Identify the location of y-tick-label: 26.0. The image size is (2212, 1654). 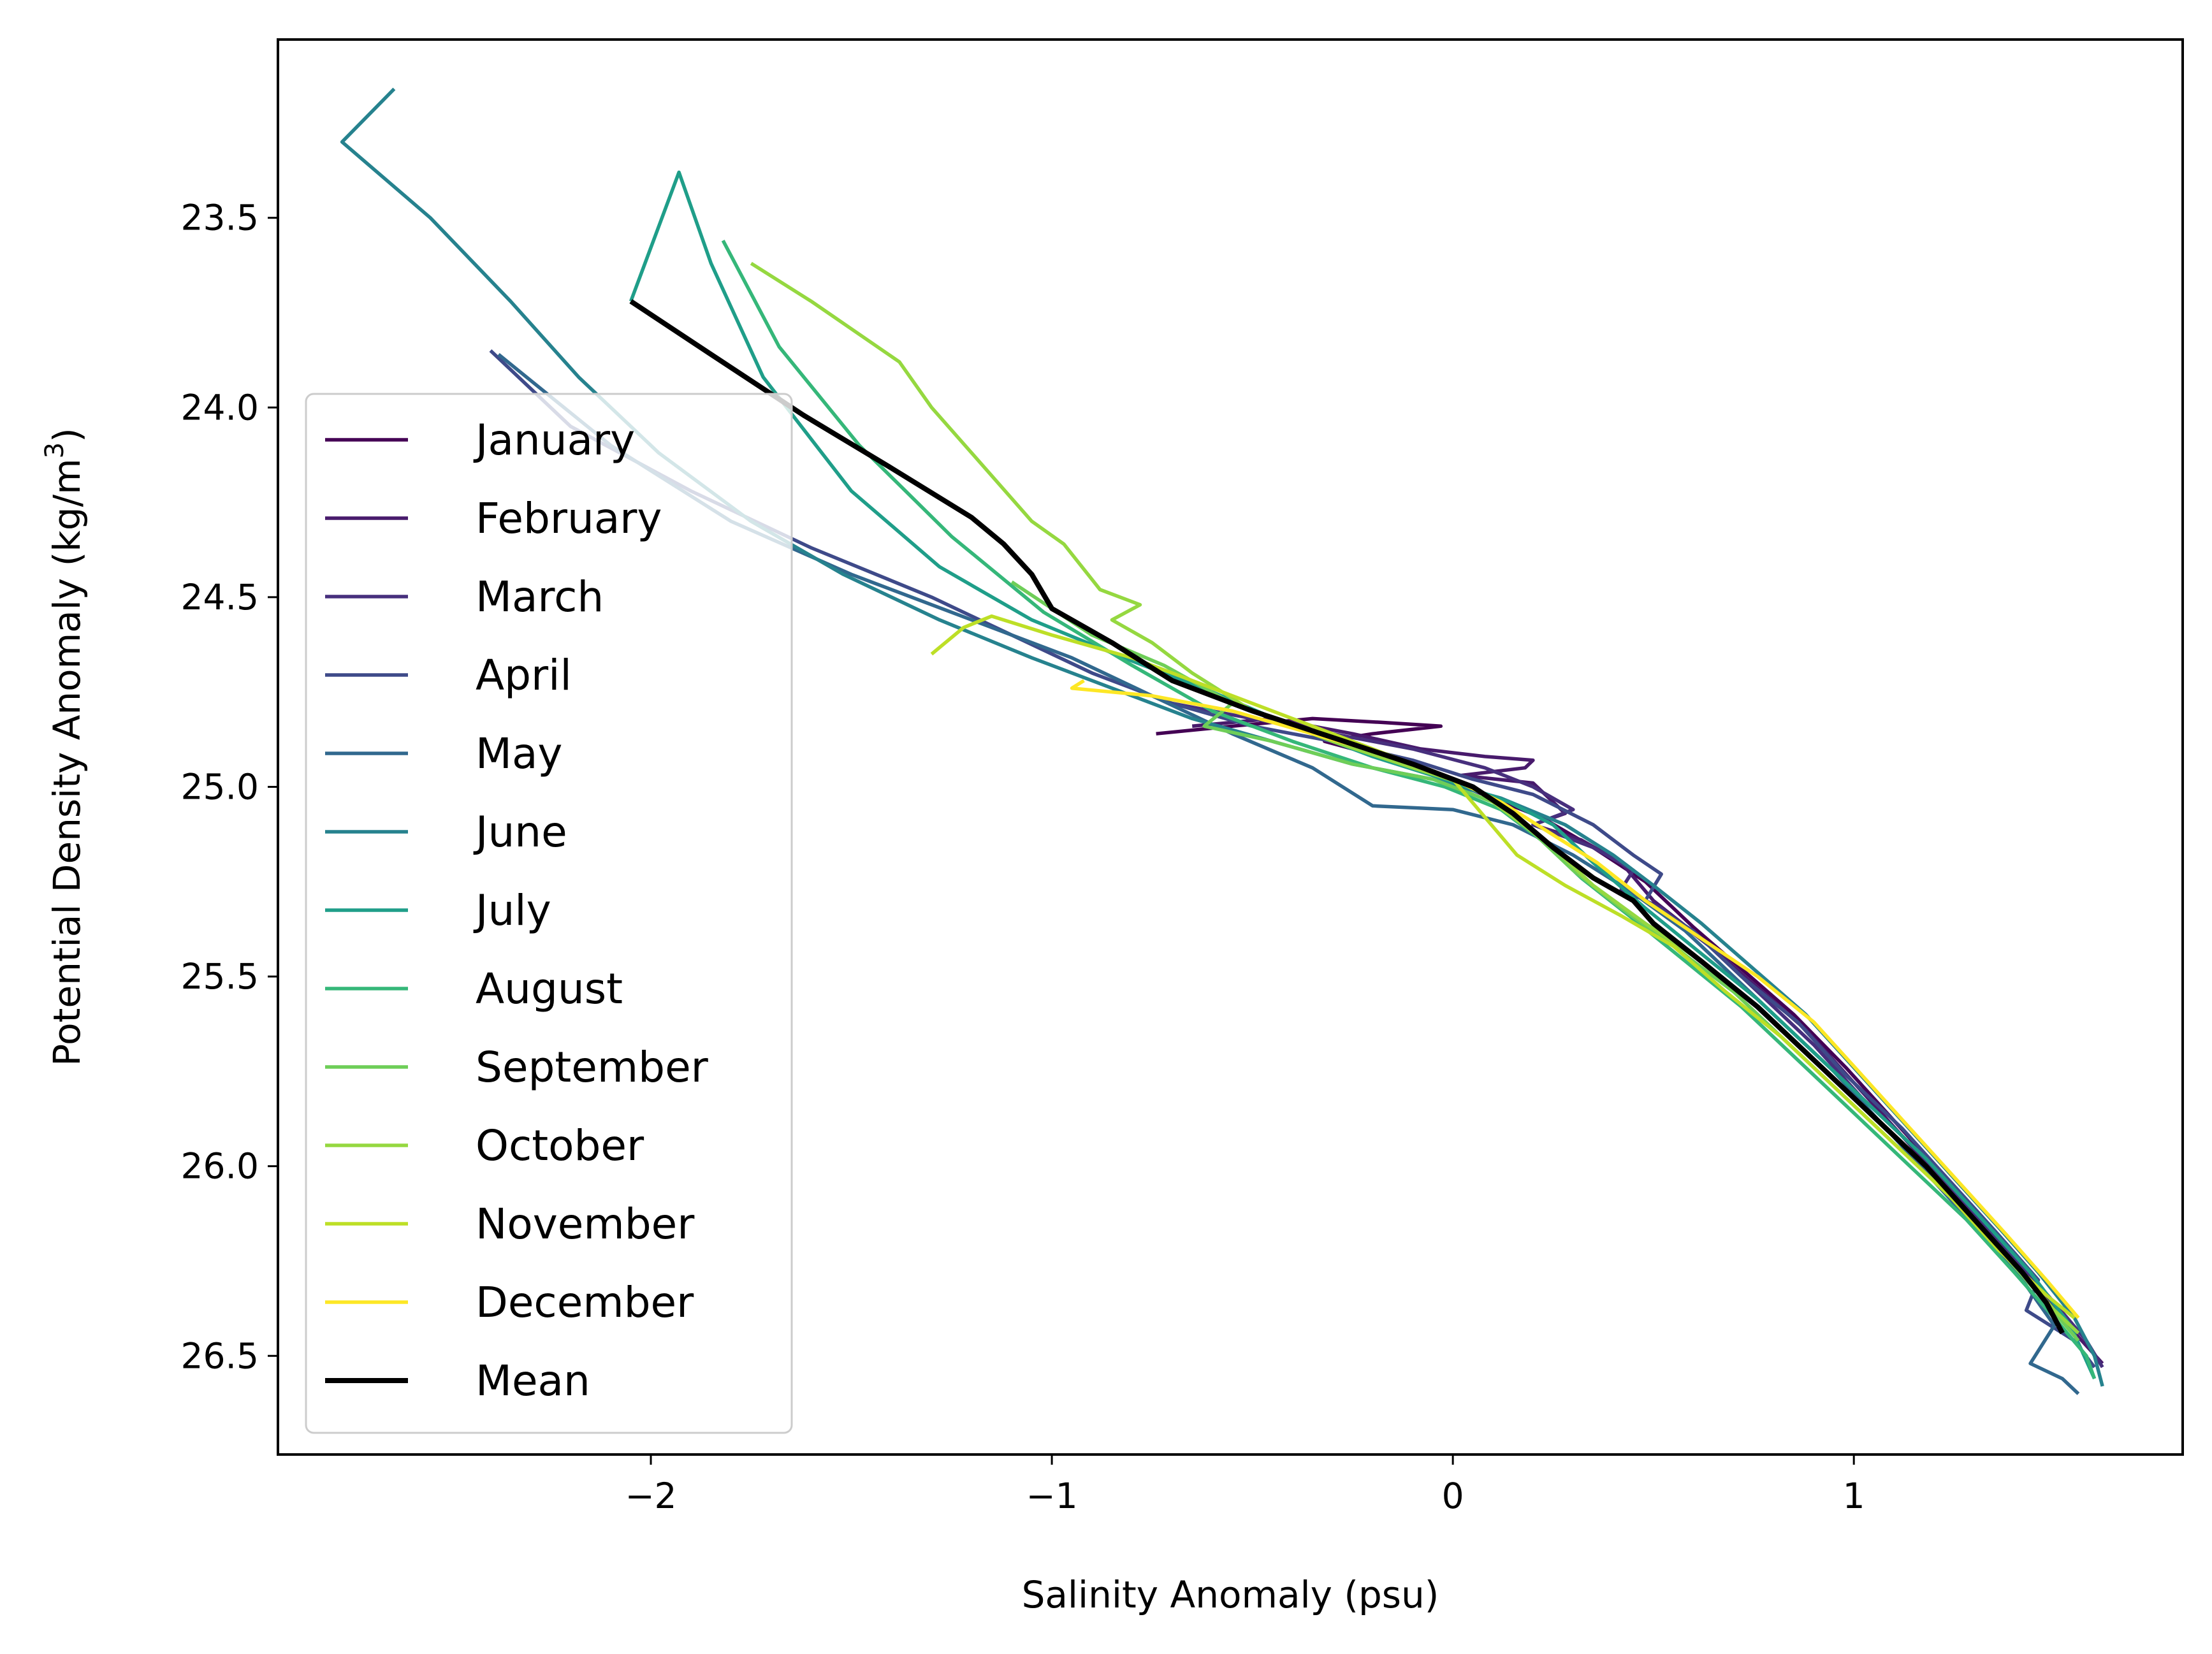
(220, 1167).